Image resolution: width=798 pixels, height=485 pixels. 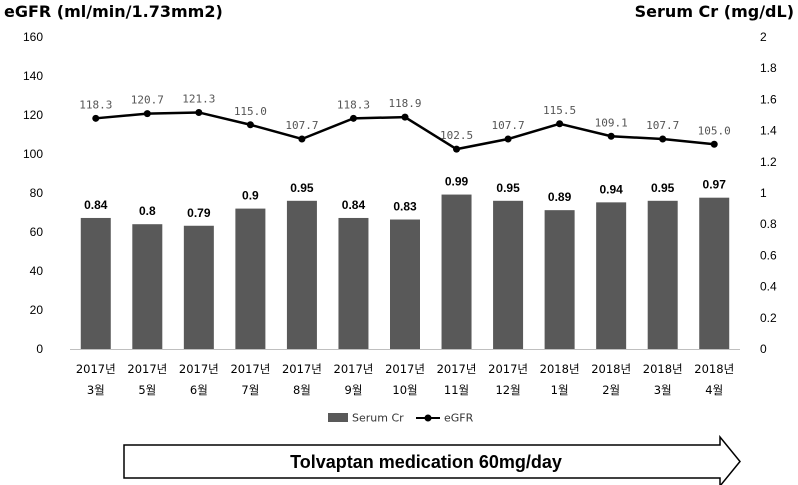 What do you see at coordinates (147, 211) in the screenshot?
I see `serum-cr-data-label: 0.8` at bounding box center [147, 211].